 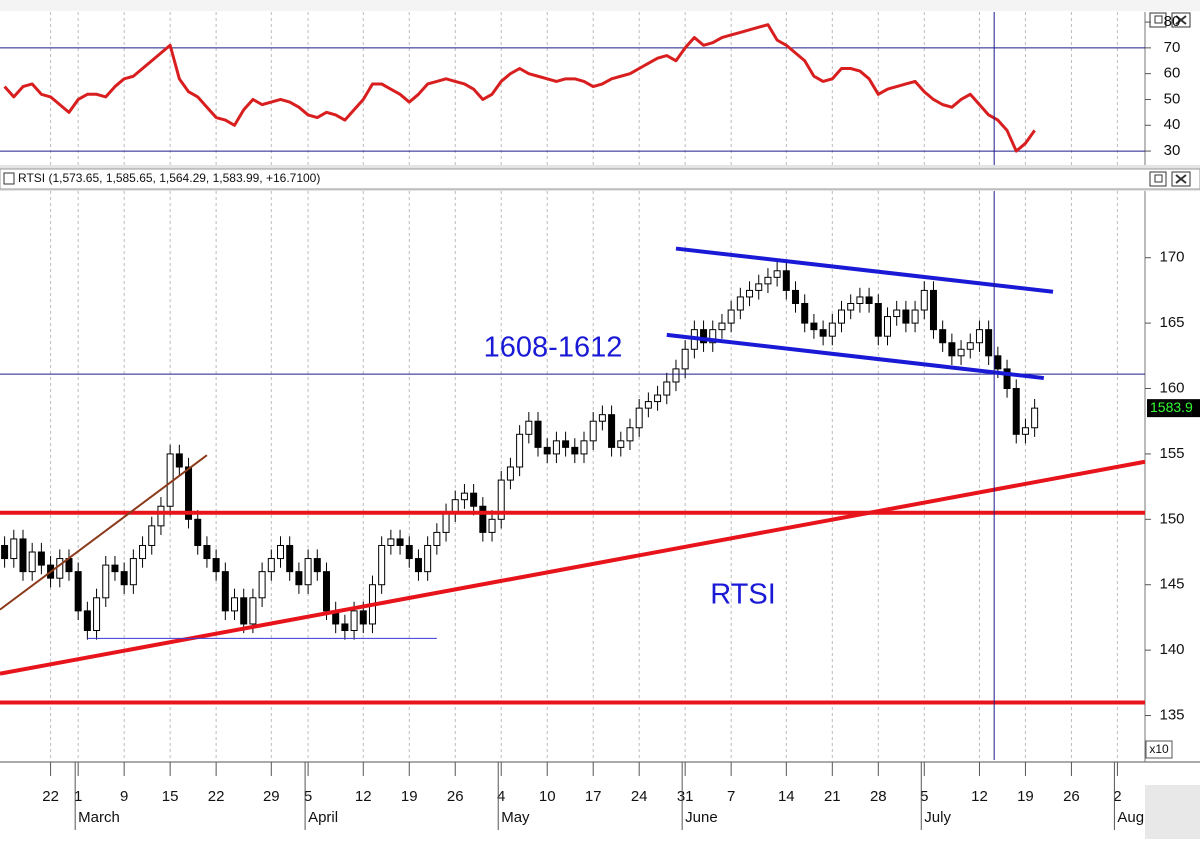 What do you see at coordinates (9, 178) in the screenshot?
I see `panel-icon` at bounding box center [9, 178].